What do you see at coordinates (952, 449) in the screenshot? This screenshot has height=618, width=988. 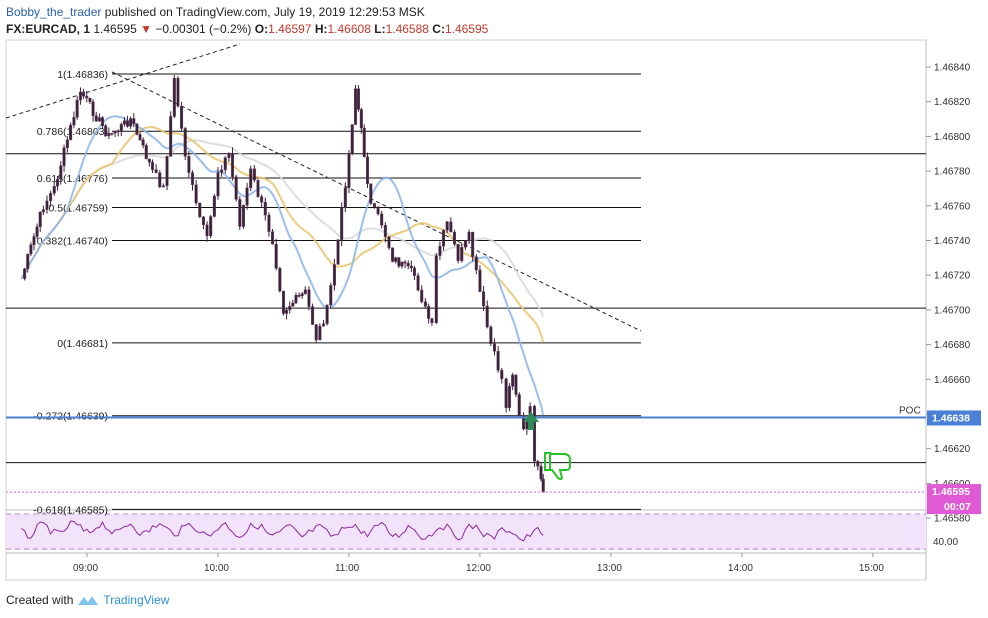 I see `y-tick-label: 1.46620` at bounding box center [952, 449].